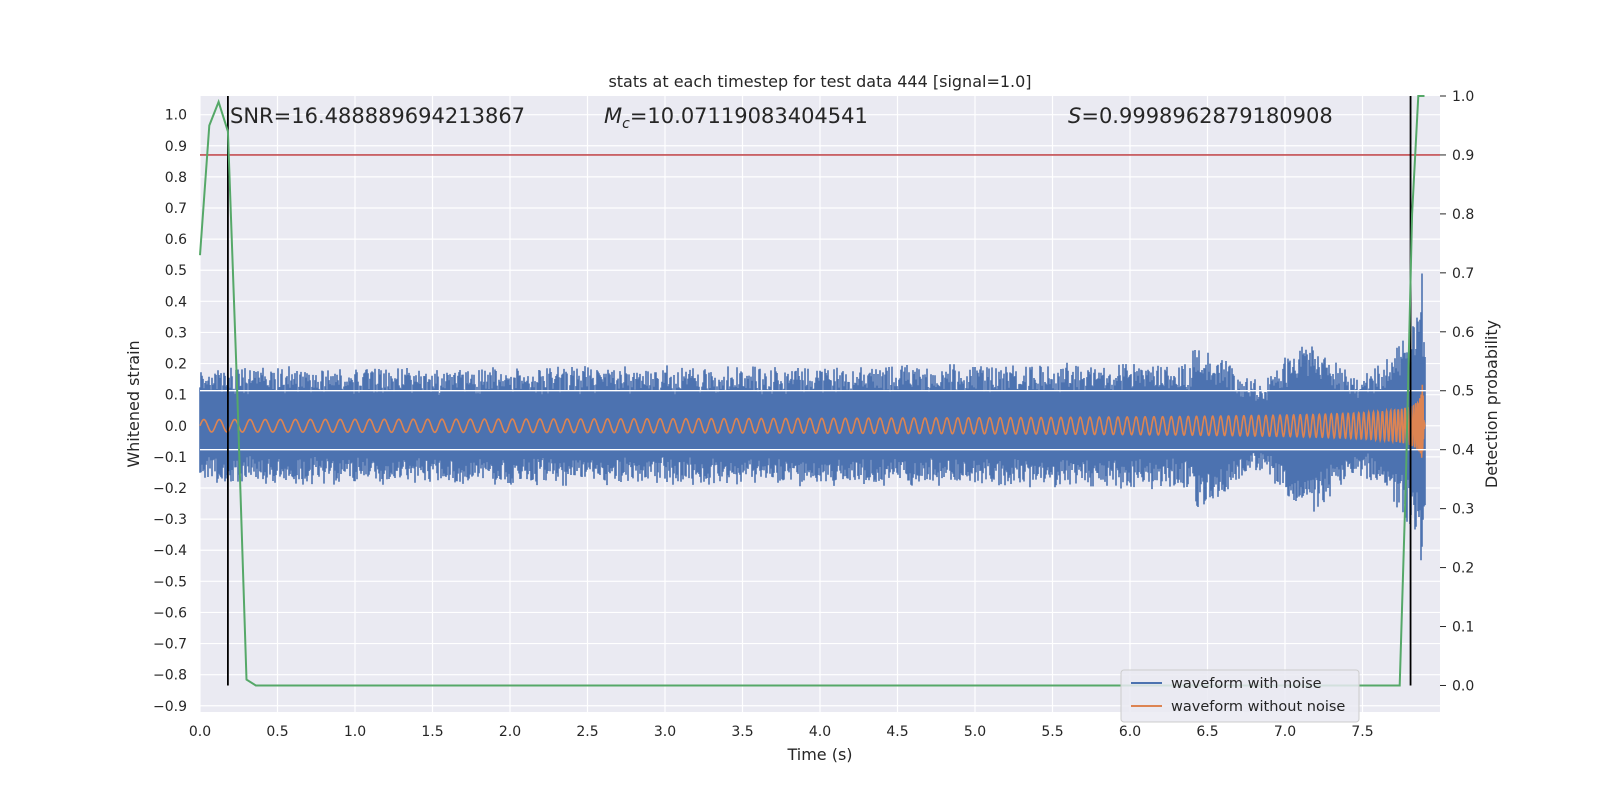 The width and height of the screenshot is (1600, 804). What do you see at coordinates (1463, 156) in the screenshot?
I see `y-right-tick-label: 0.9` at bounding box center [1463, 156].